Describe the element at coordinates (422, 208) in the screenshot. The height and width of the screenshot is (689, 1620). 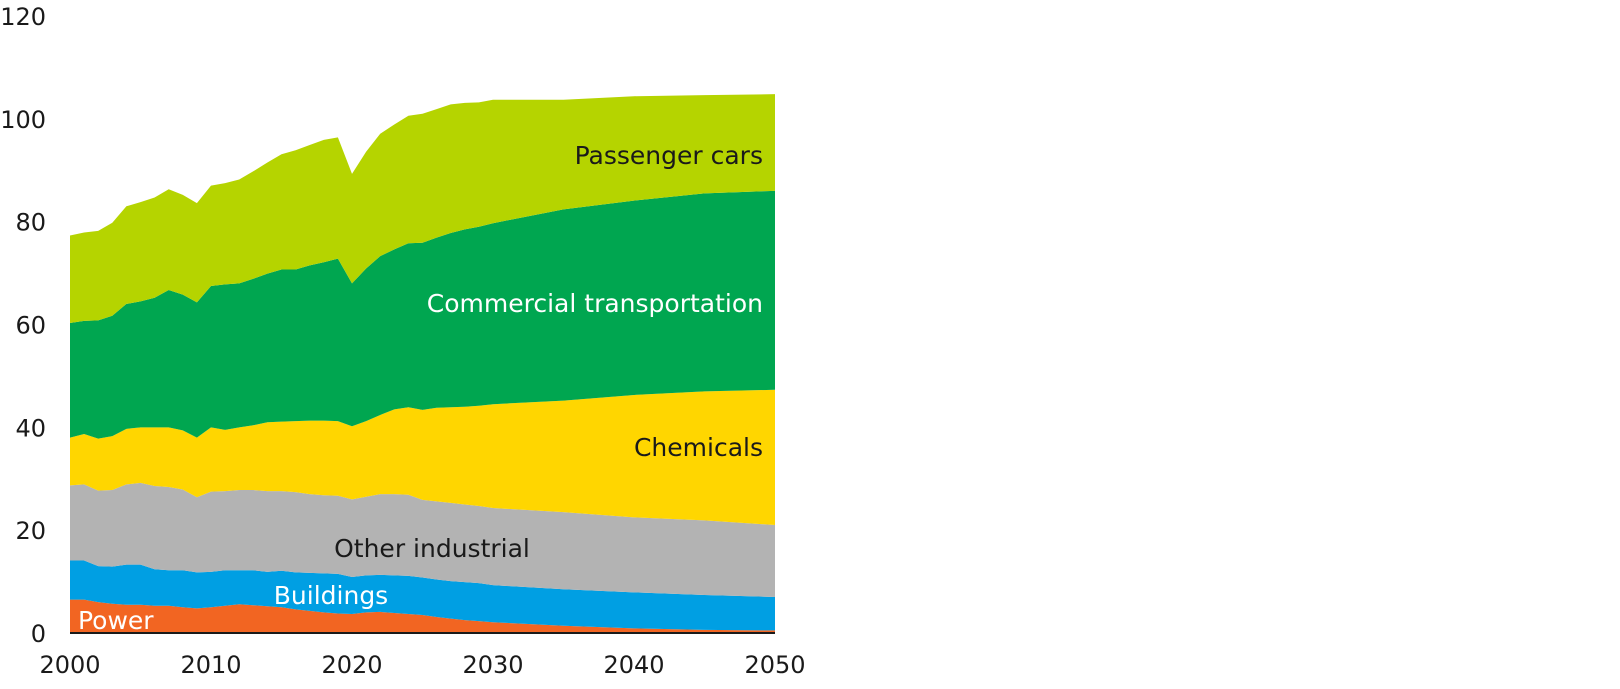
I see `area-passenger-cars` at that location.